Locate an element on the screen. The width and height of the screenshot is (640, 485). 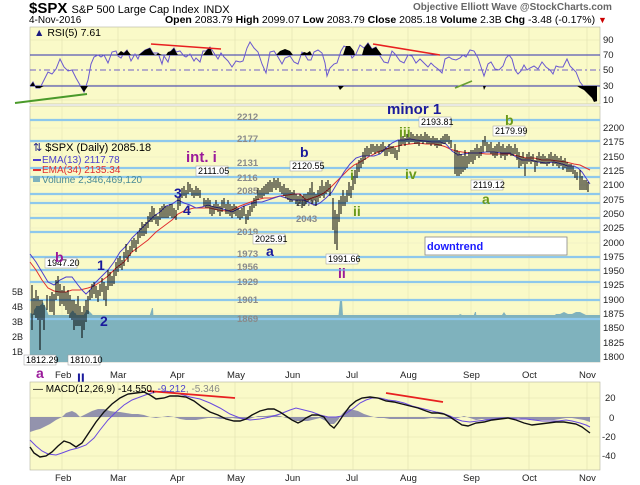
index-name: S&P 500 Large Cap Index is located at coordinates (135, 10).